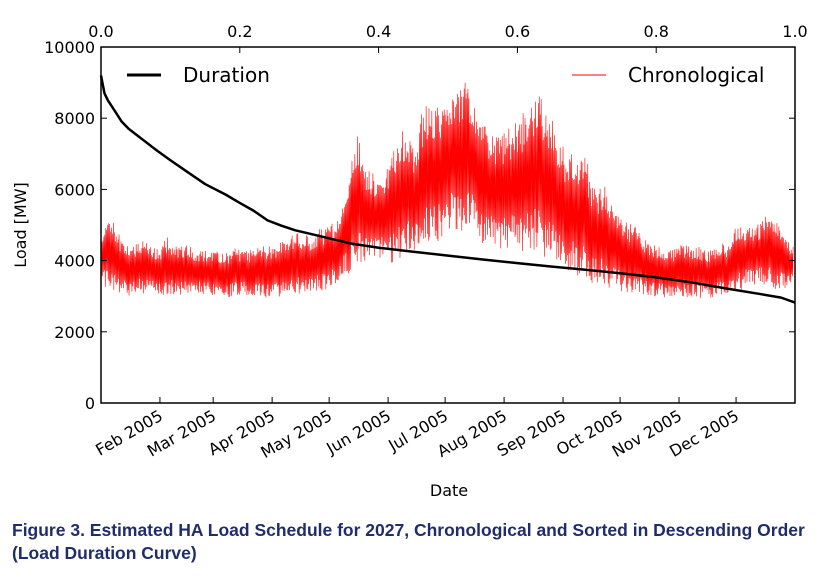  What do you see at coordinates (655, 31) in the screenshot?
I see `x-top-tick-label: 0.8` at bounding box center [655, 31].